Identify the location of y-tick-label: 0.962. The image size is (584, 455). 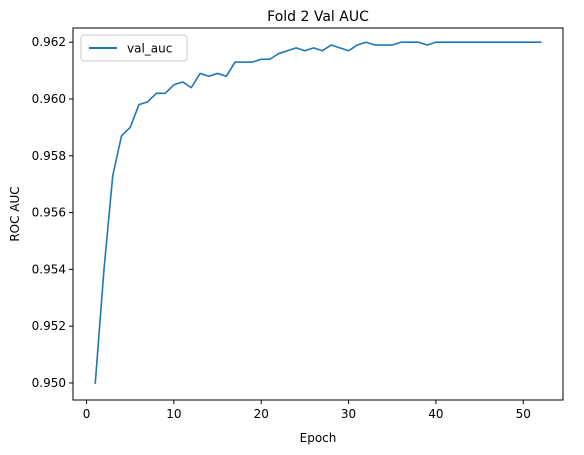
(49, 42).